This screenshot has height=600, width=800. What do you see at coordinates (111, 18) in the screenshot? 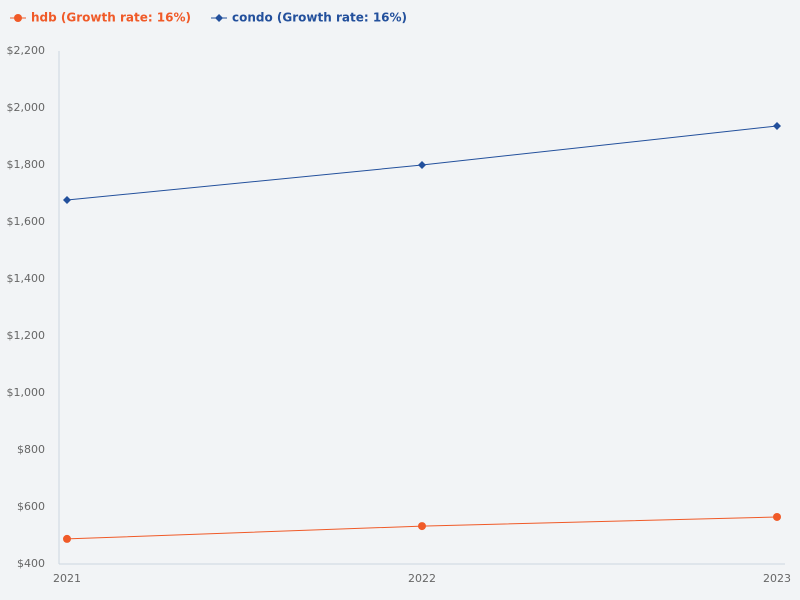
I see `legend-label: hdb (Growth rate: 16%)` at bounding box center [111, 18].